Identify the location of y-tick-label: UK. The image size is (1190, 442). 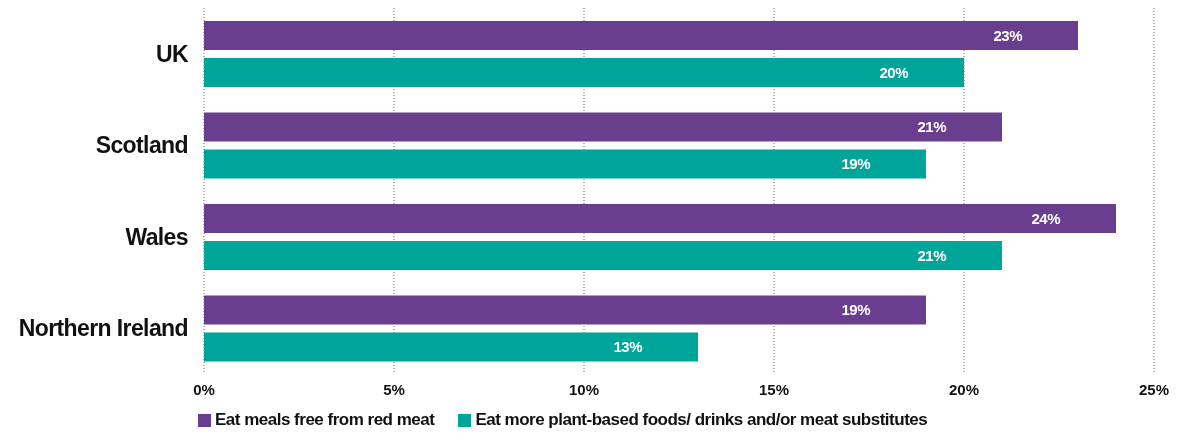
(172, 53).